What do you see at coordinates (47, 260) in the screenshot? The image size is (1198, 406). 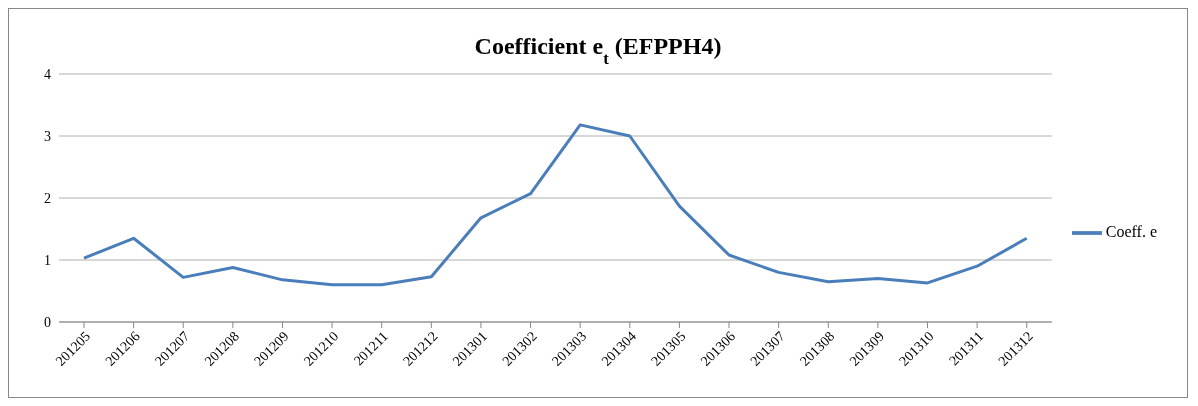 I see `y-tick-label: 1` at bounding box center [47, 260].